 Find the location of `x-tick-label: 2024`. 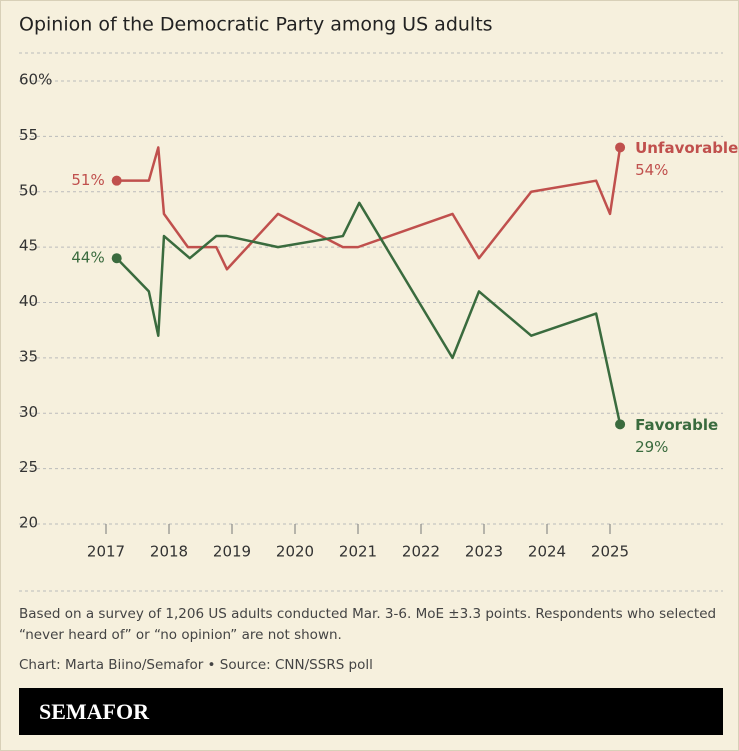

x-tick-label: 2024 is located at coordinates (547, 552).